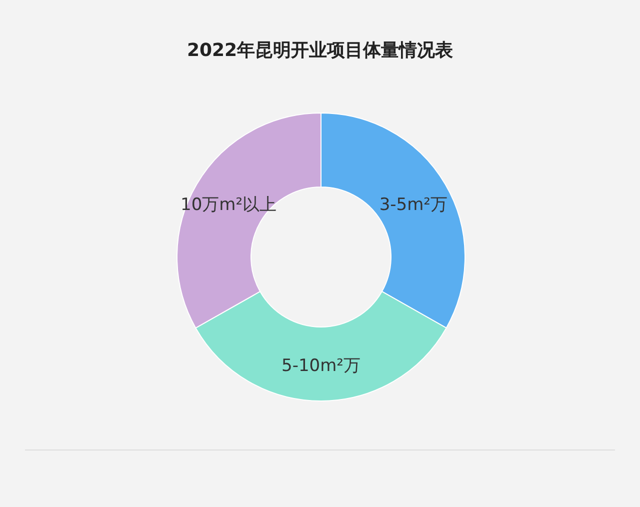  Describe the element at coordinates (413, 205) in the screenshot. I see `slice-label: 3-5m²万` at that location.